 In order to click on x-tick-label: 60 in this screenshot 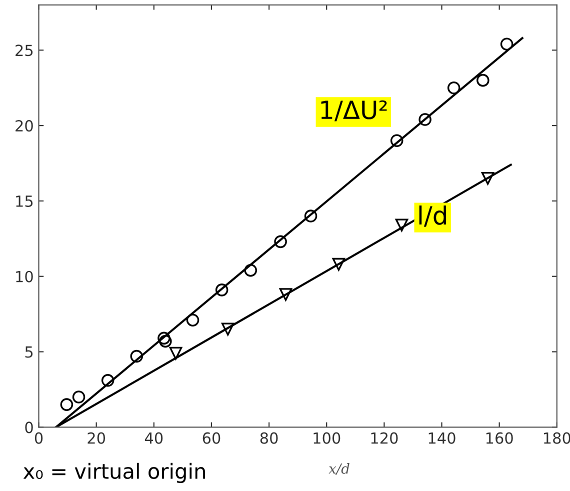, I will do `click(211, 438)`.